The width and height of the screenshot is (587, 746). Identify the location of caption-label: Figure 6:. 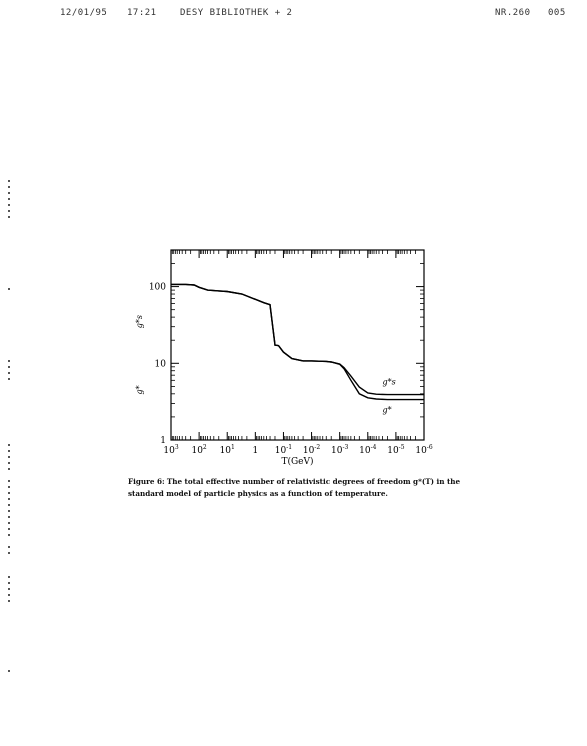
(146, 481).